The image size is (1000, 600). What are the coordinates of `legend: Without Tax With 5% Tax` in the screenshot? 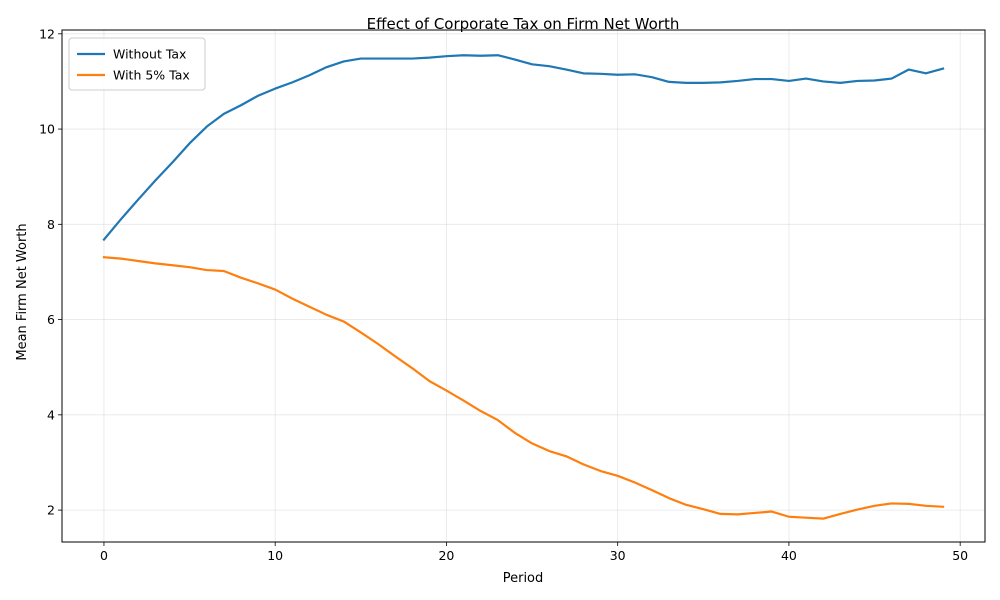 It's located at (137, 64).